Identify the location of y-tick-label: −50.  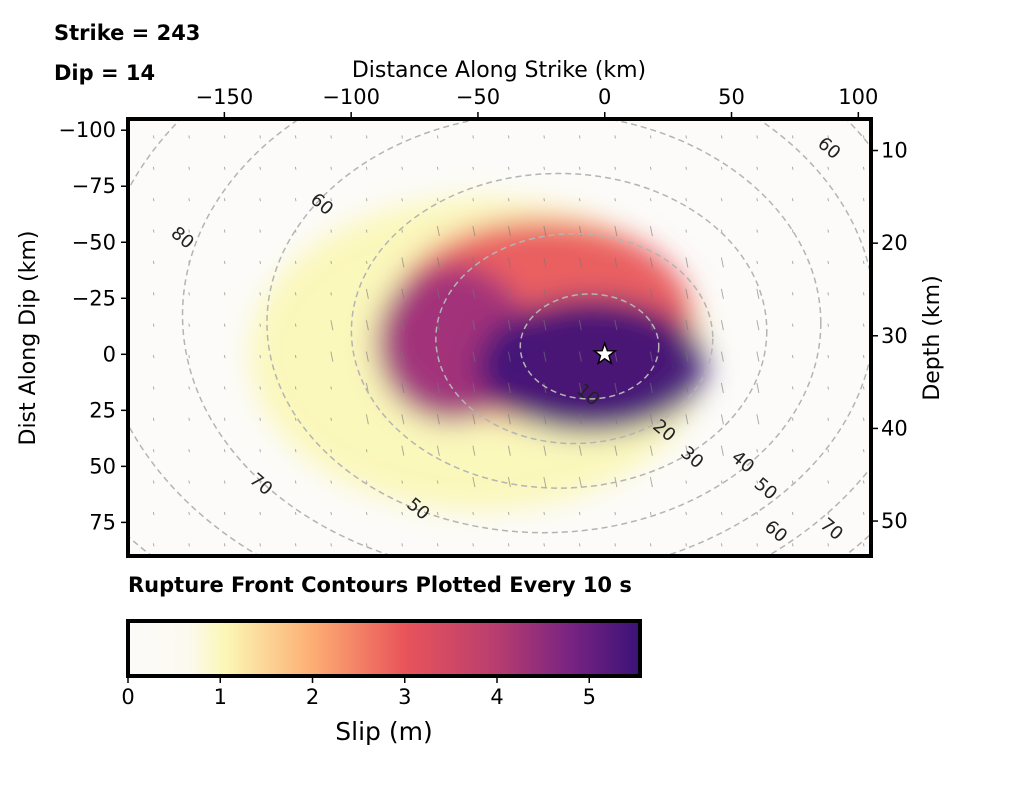
(94, 242).